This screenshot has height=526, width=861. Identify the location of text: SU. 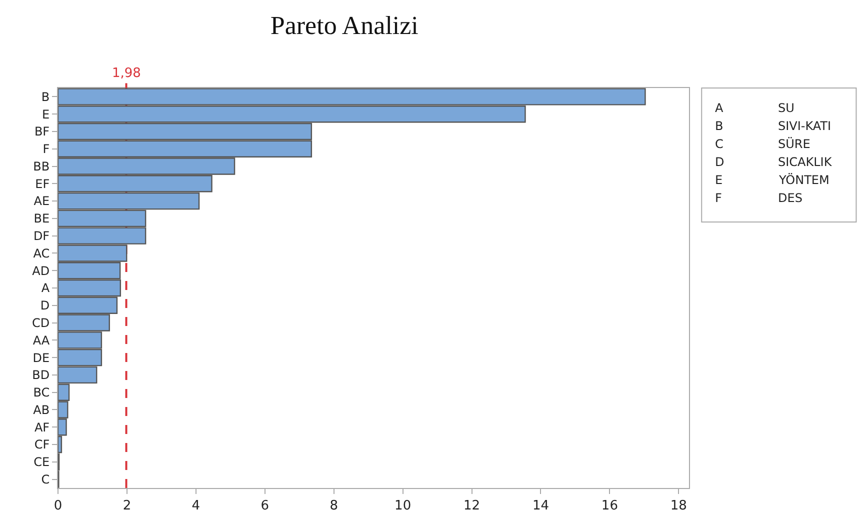
(786, 108).